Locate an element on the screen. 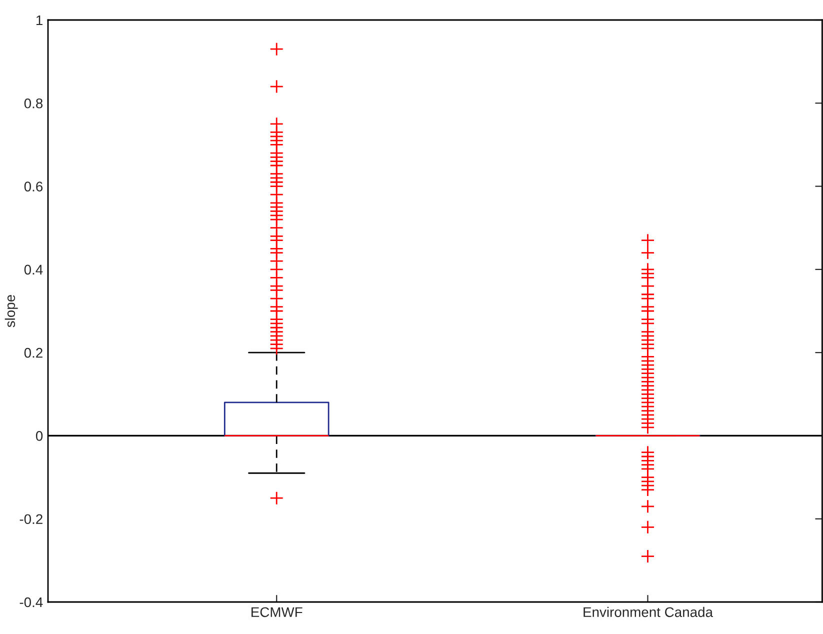  y-tick-label: -0.2 is located at coordinates (31, 519).